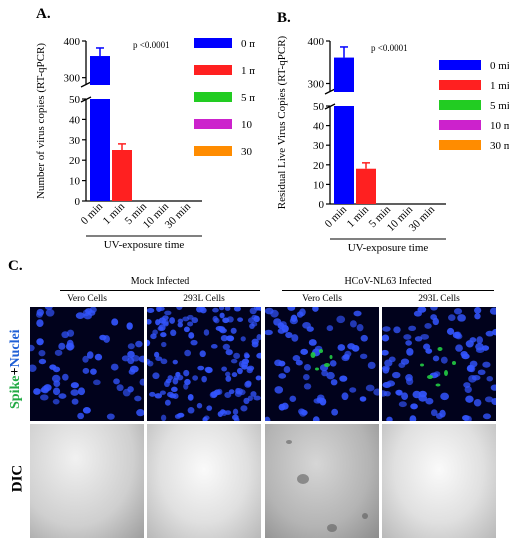 The image size is (509, 550). Describe the element at coordinates (336, 216) in the screenshot. I see `x-tick-label: 0 min` at that location.